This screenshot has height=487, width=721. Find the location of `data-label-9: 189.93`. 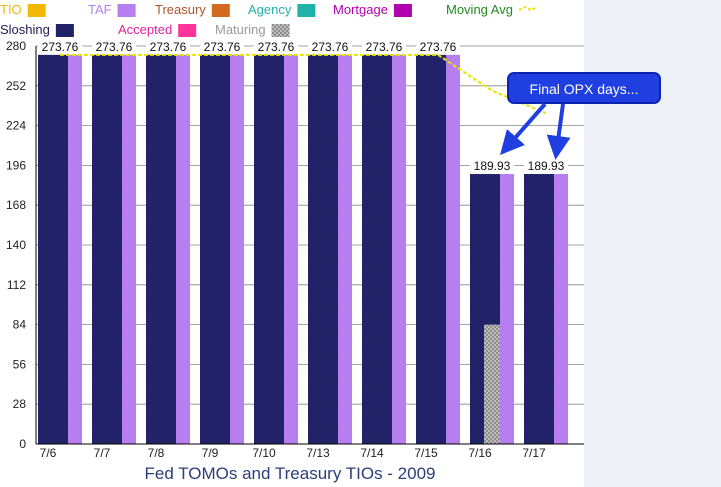

data-label-9: 189.93 is located at coordinates (546, 166).